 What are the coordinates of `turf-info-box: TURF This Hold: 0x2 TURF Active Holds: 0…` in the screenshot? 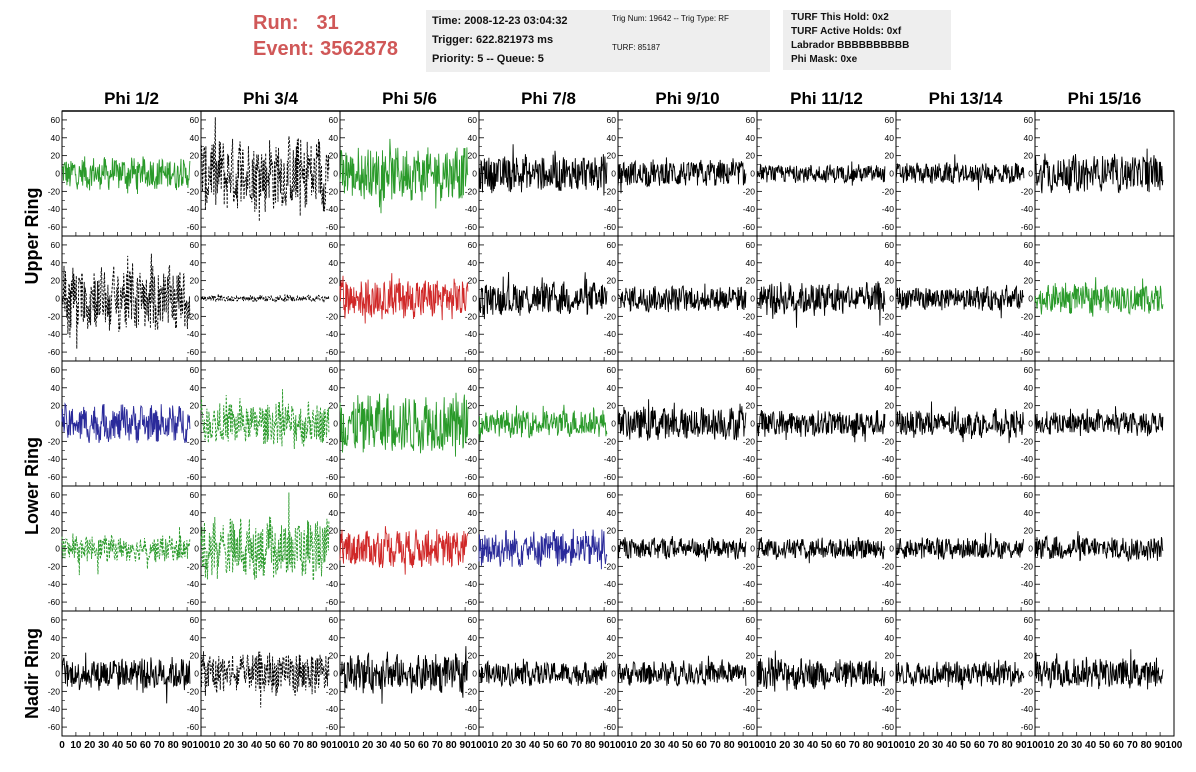 It's located at (867, 40).